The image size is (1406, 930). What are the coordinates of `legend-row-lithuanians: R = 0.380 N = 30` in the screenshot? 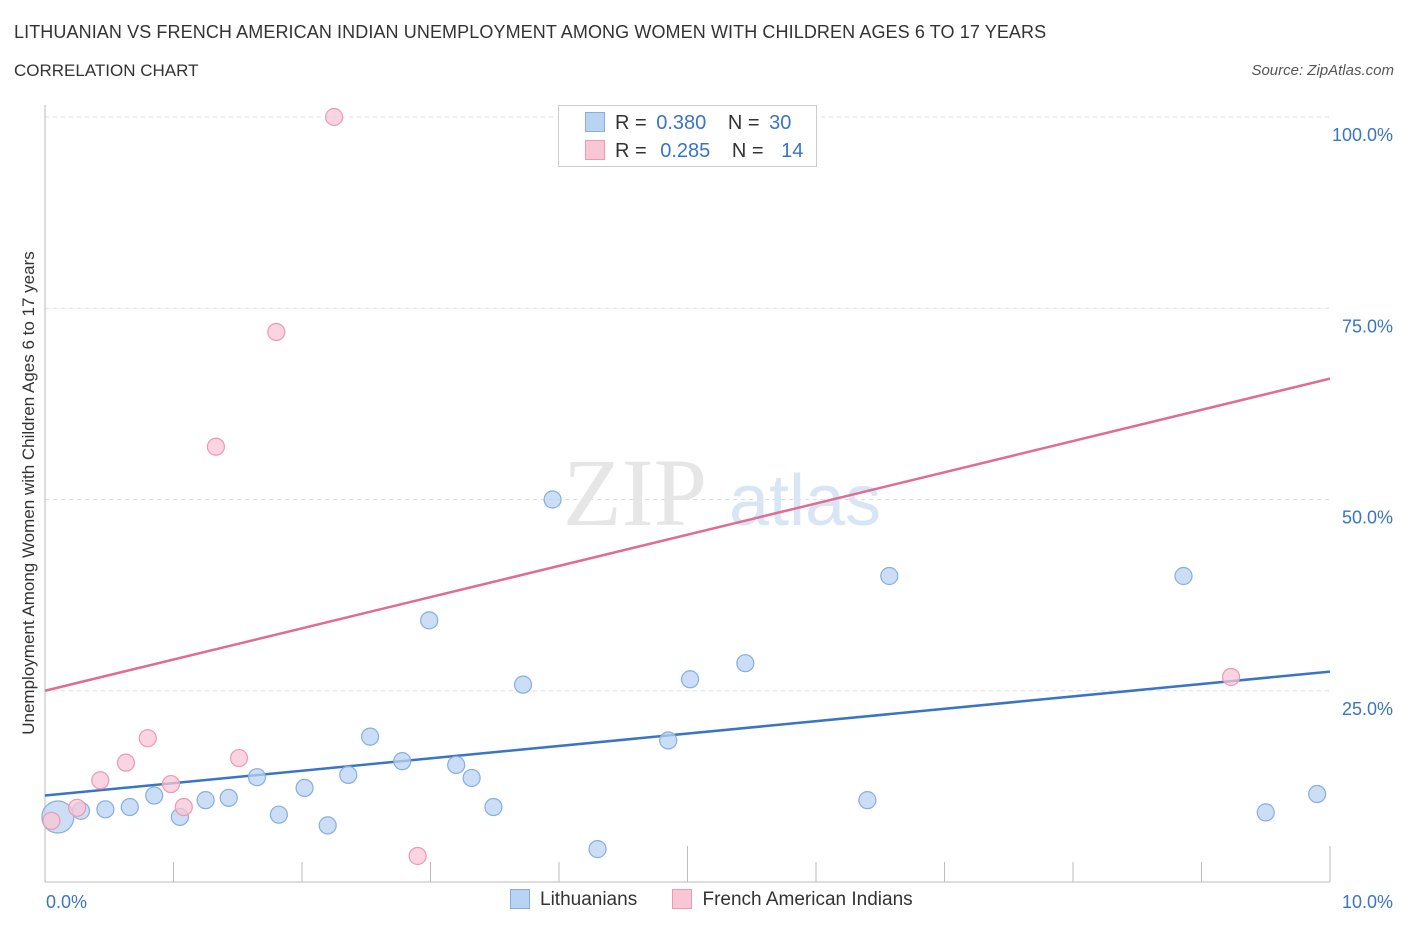 It's located at (688, 124).